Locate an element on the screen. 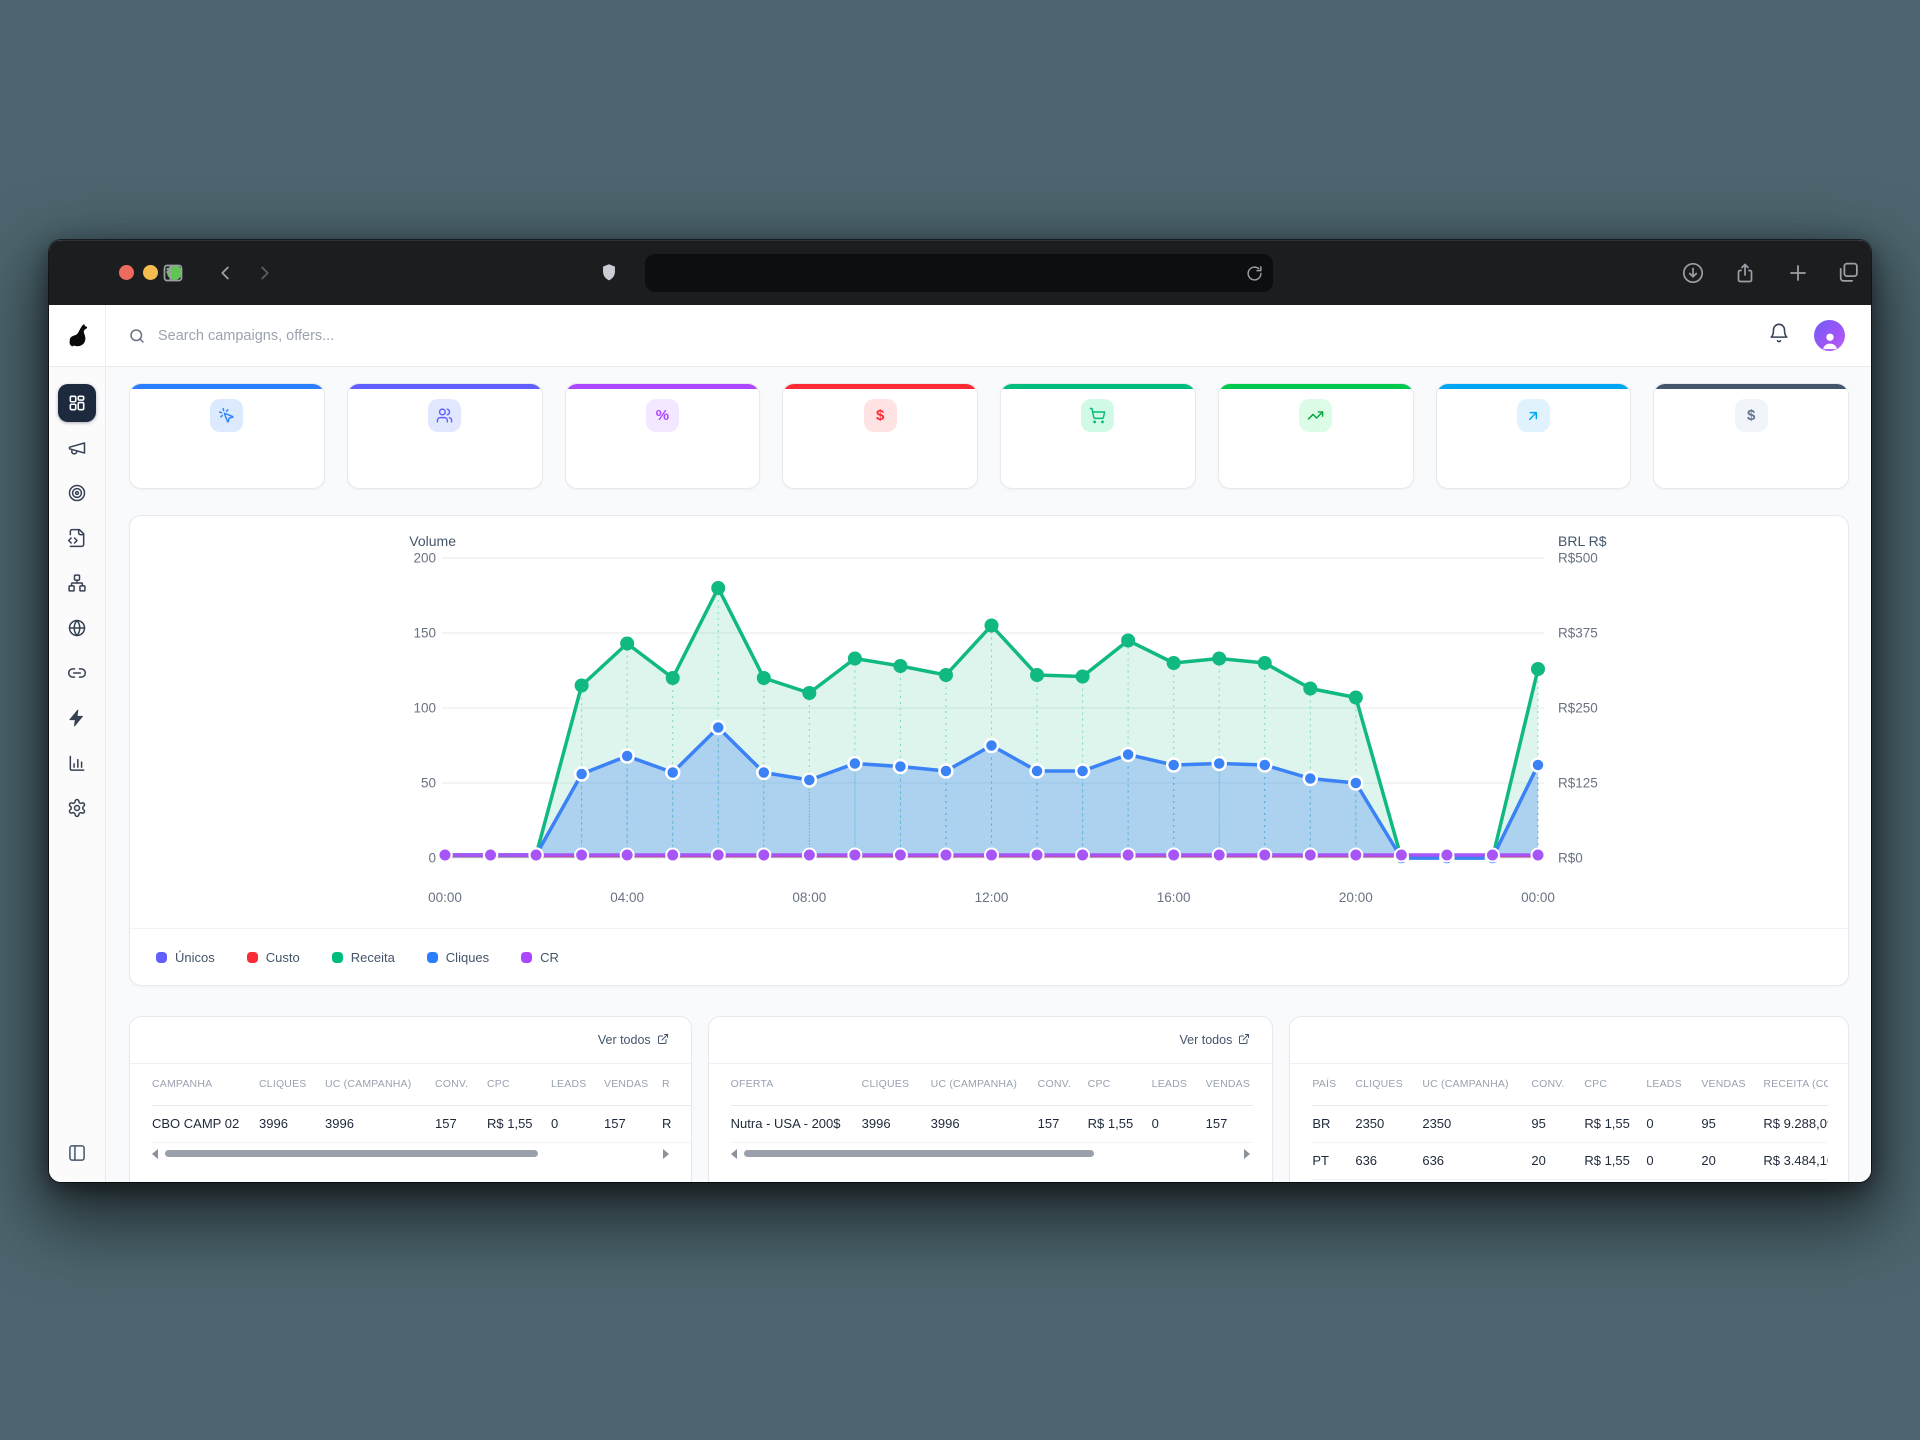 The image size is (1920, 1440). user-avatar is located at coordinates (1829, 335).